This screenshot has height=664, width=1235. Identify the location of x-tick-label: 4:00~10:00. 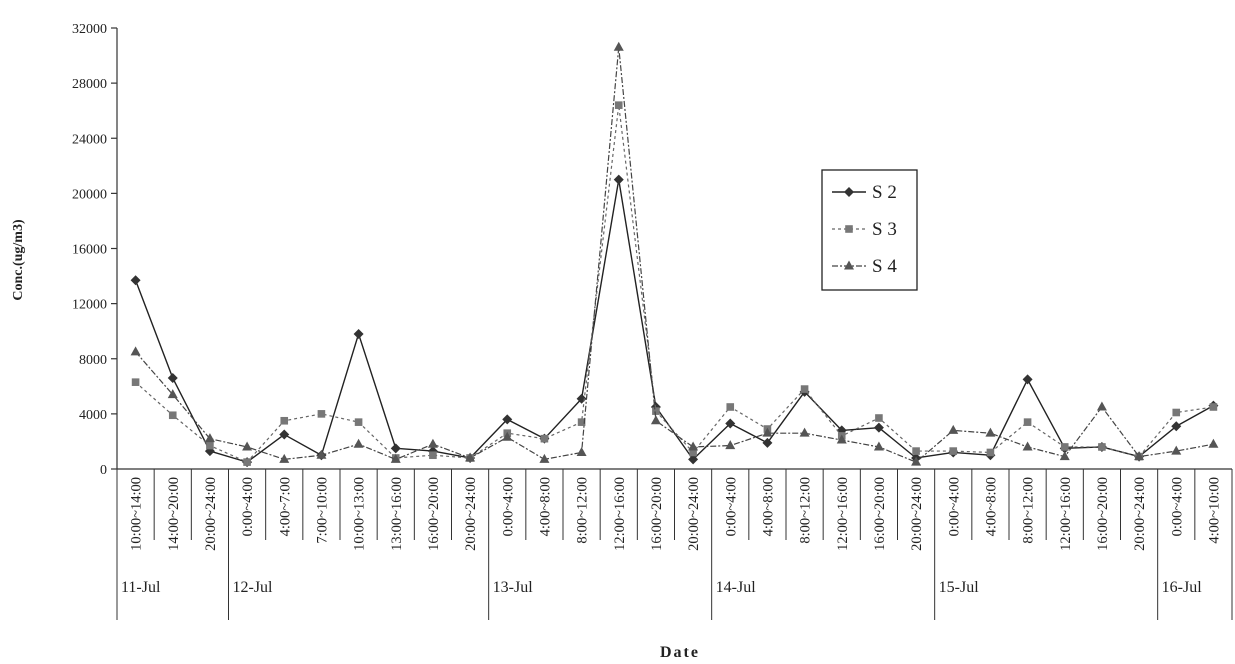
(1214, 510).